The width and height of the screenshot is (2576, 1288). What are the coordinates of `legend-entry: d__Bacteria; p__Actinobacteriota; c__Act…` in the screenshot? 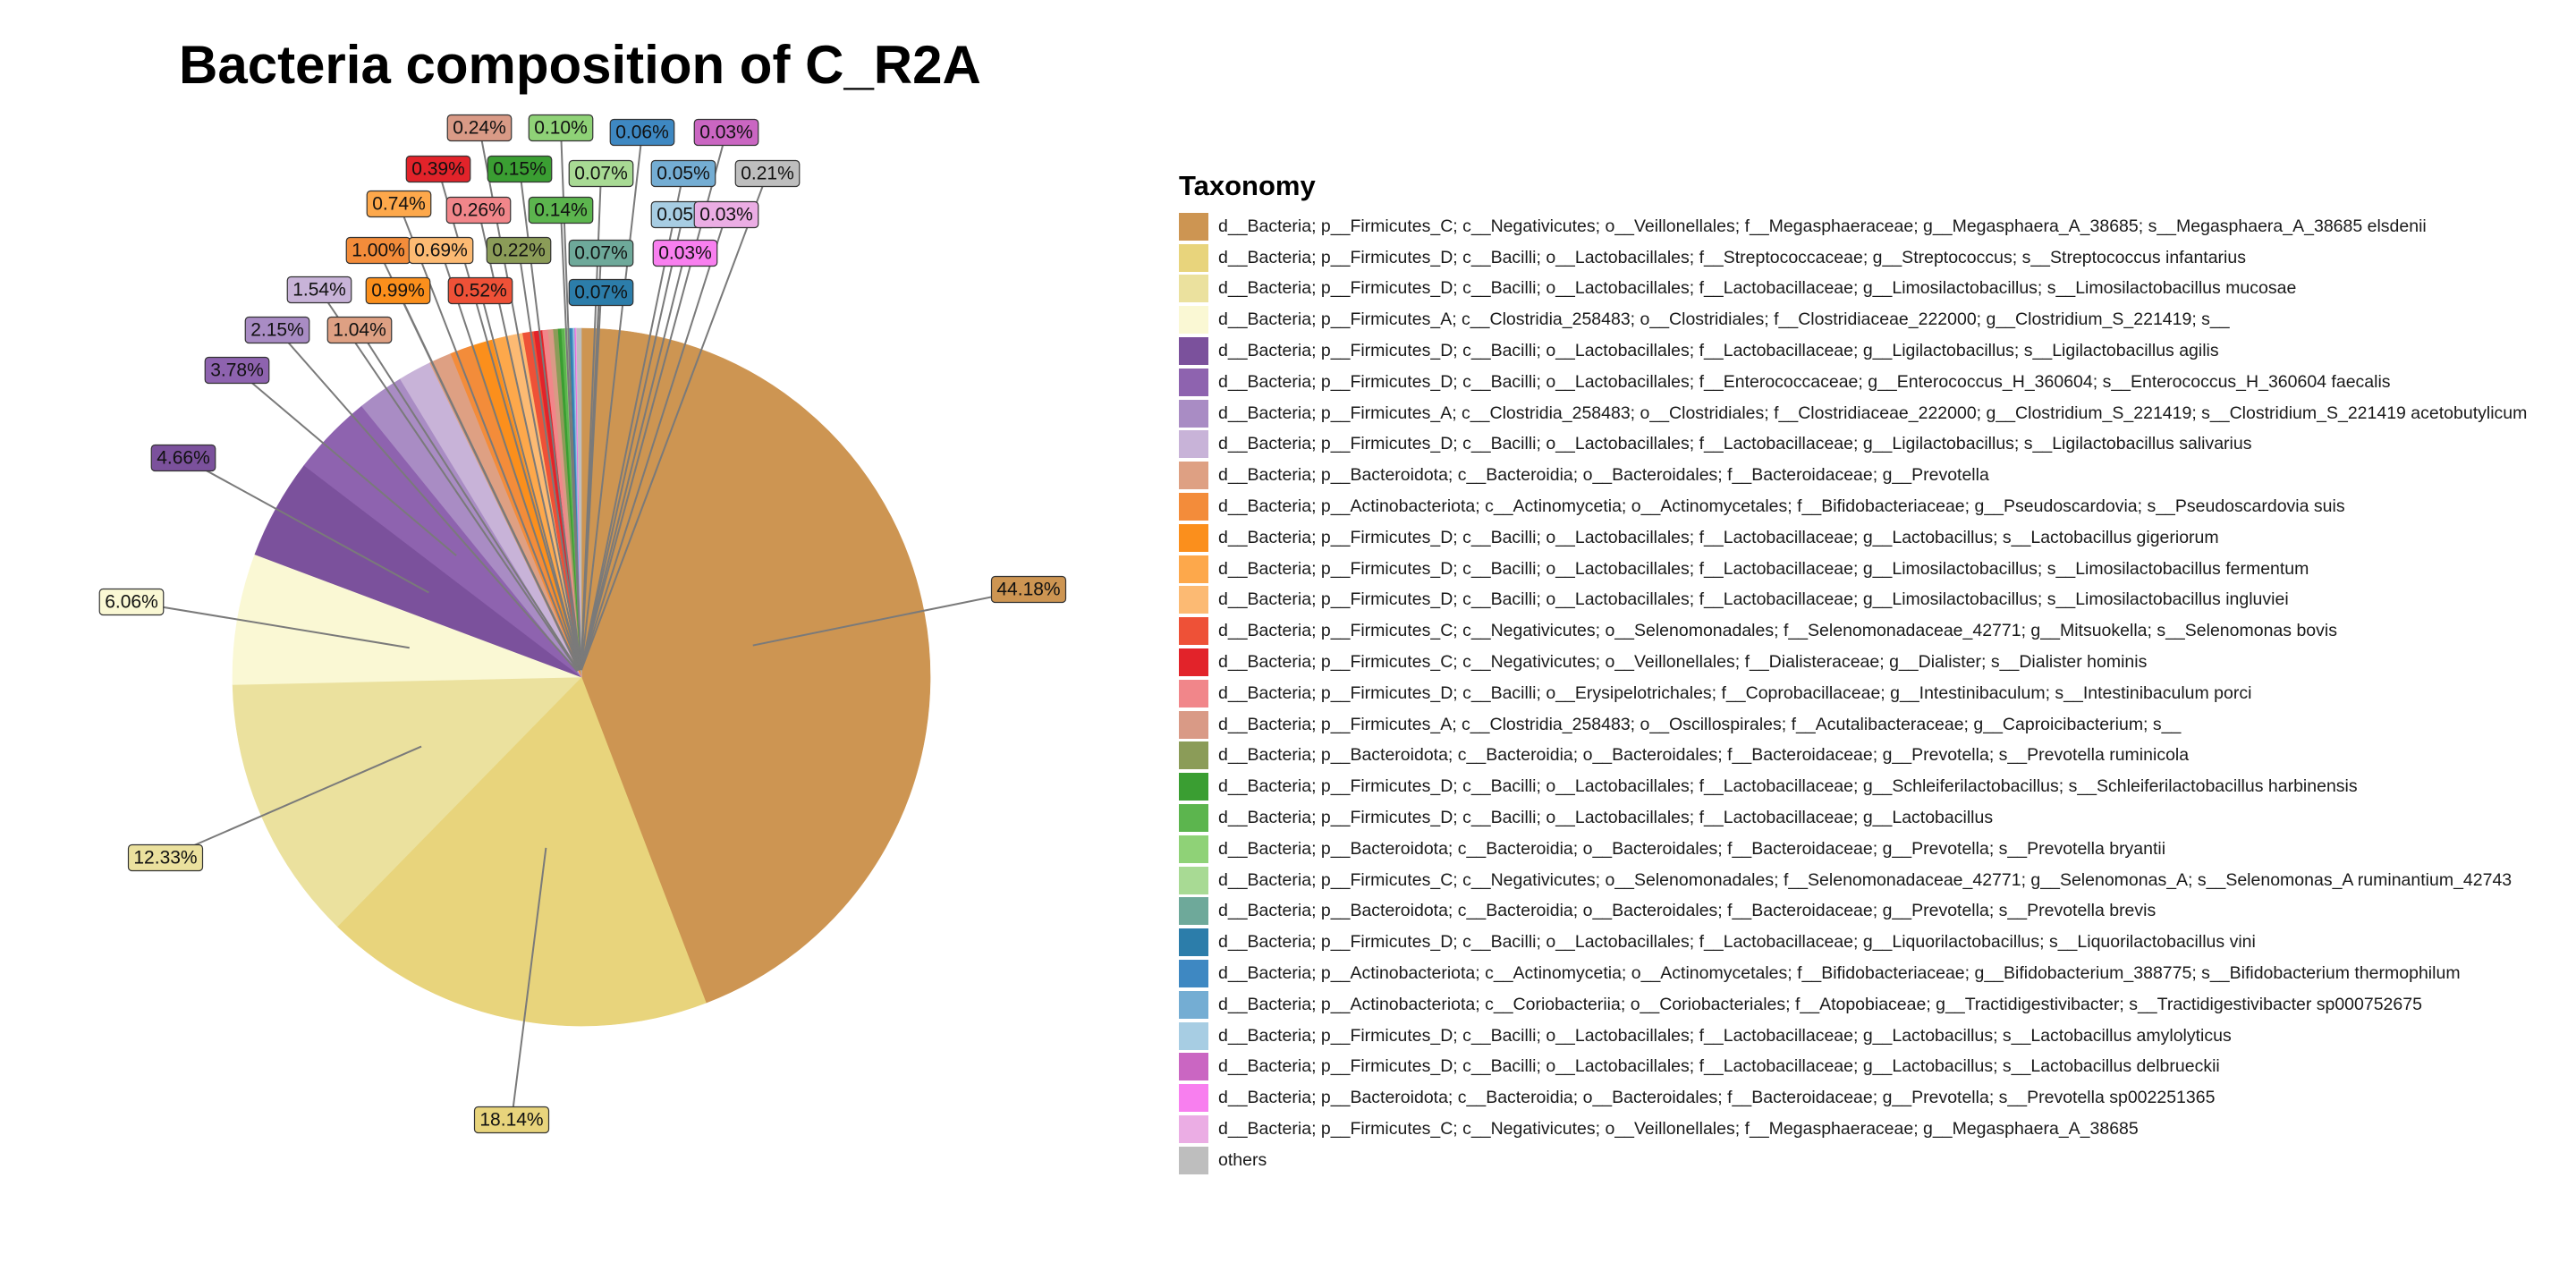 It's located at (1853, 973).